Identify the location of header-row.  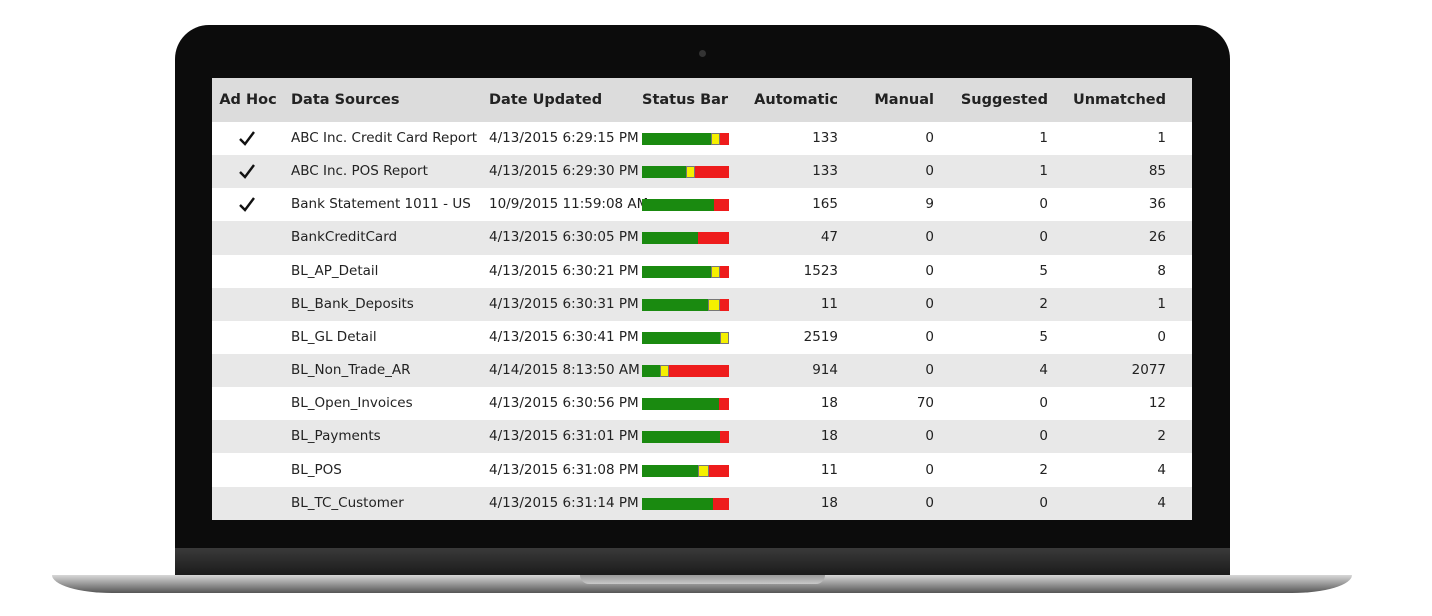
(702, 100).